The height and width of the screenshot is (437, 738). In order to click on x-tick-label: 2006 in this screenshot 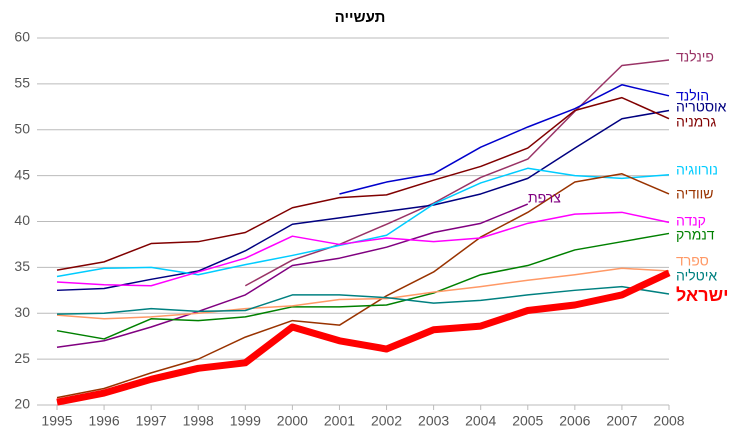, I will do `click(574, 421)`.